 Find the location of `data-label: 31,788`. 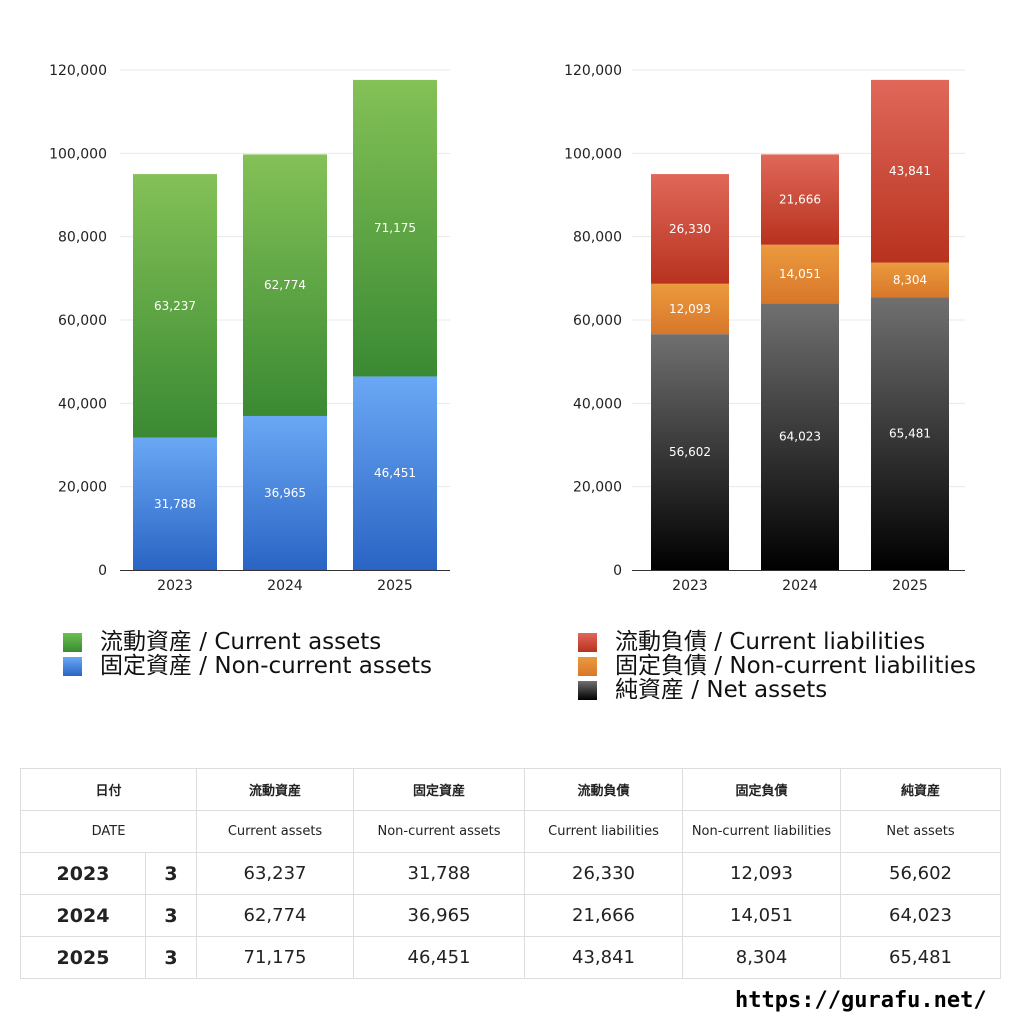

data-label: 31,788 is located at coordinates (175, 504).